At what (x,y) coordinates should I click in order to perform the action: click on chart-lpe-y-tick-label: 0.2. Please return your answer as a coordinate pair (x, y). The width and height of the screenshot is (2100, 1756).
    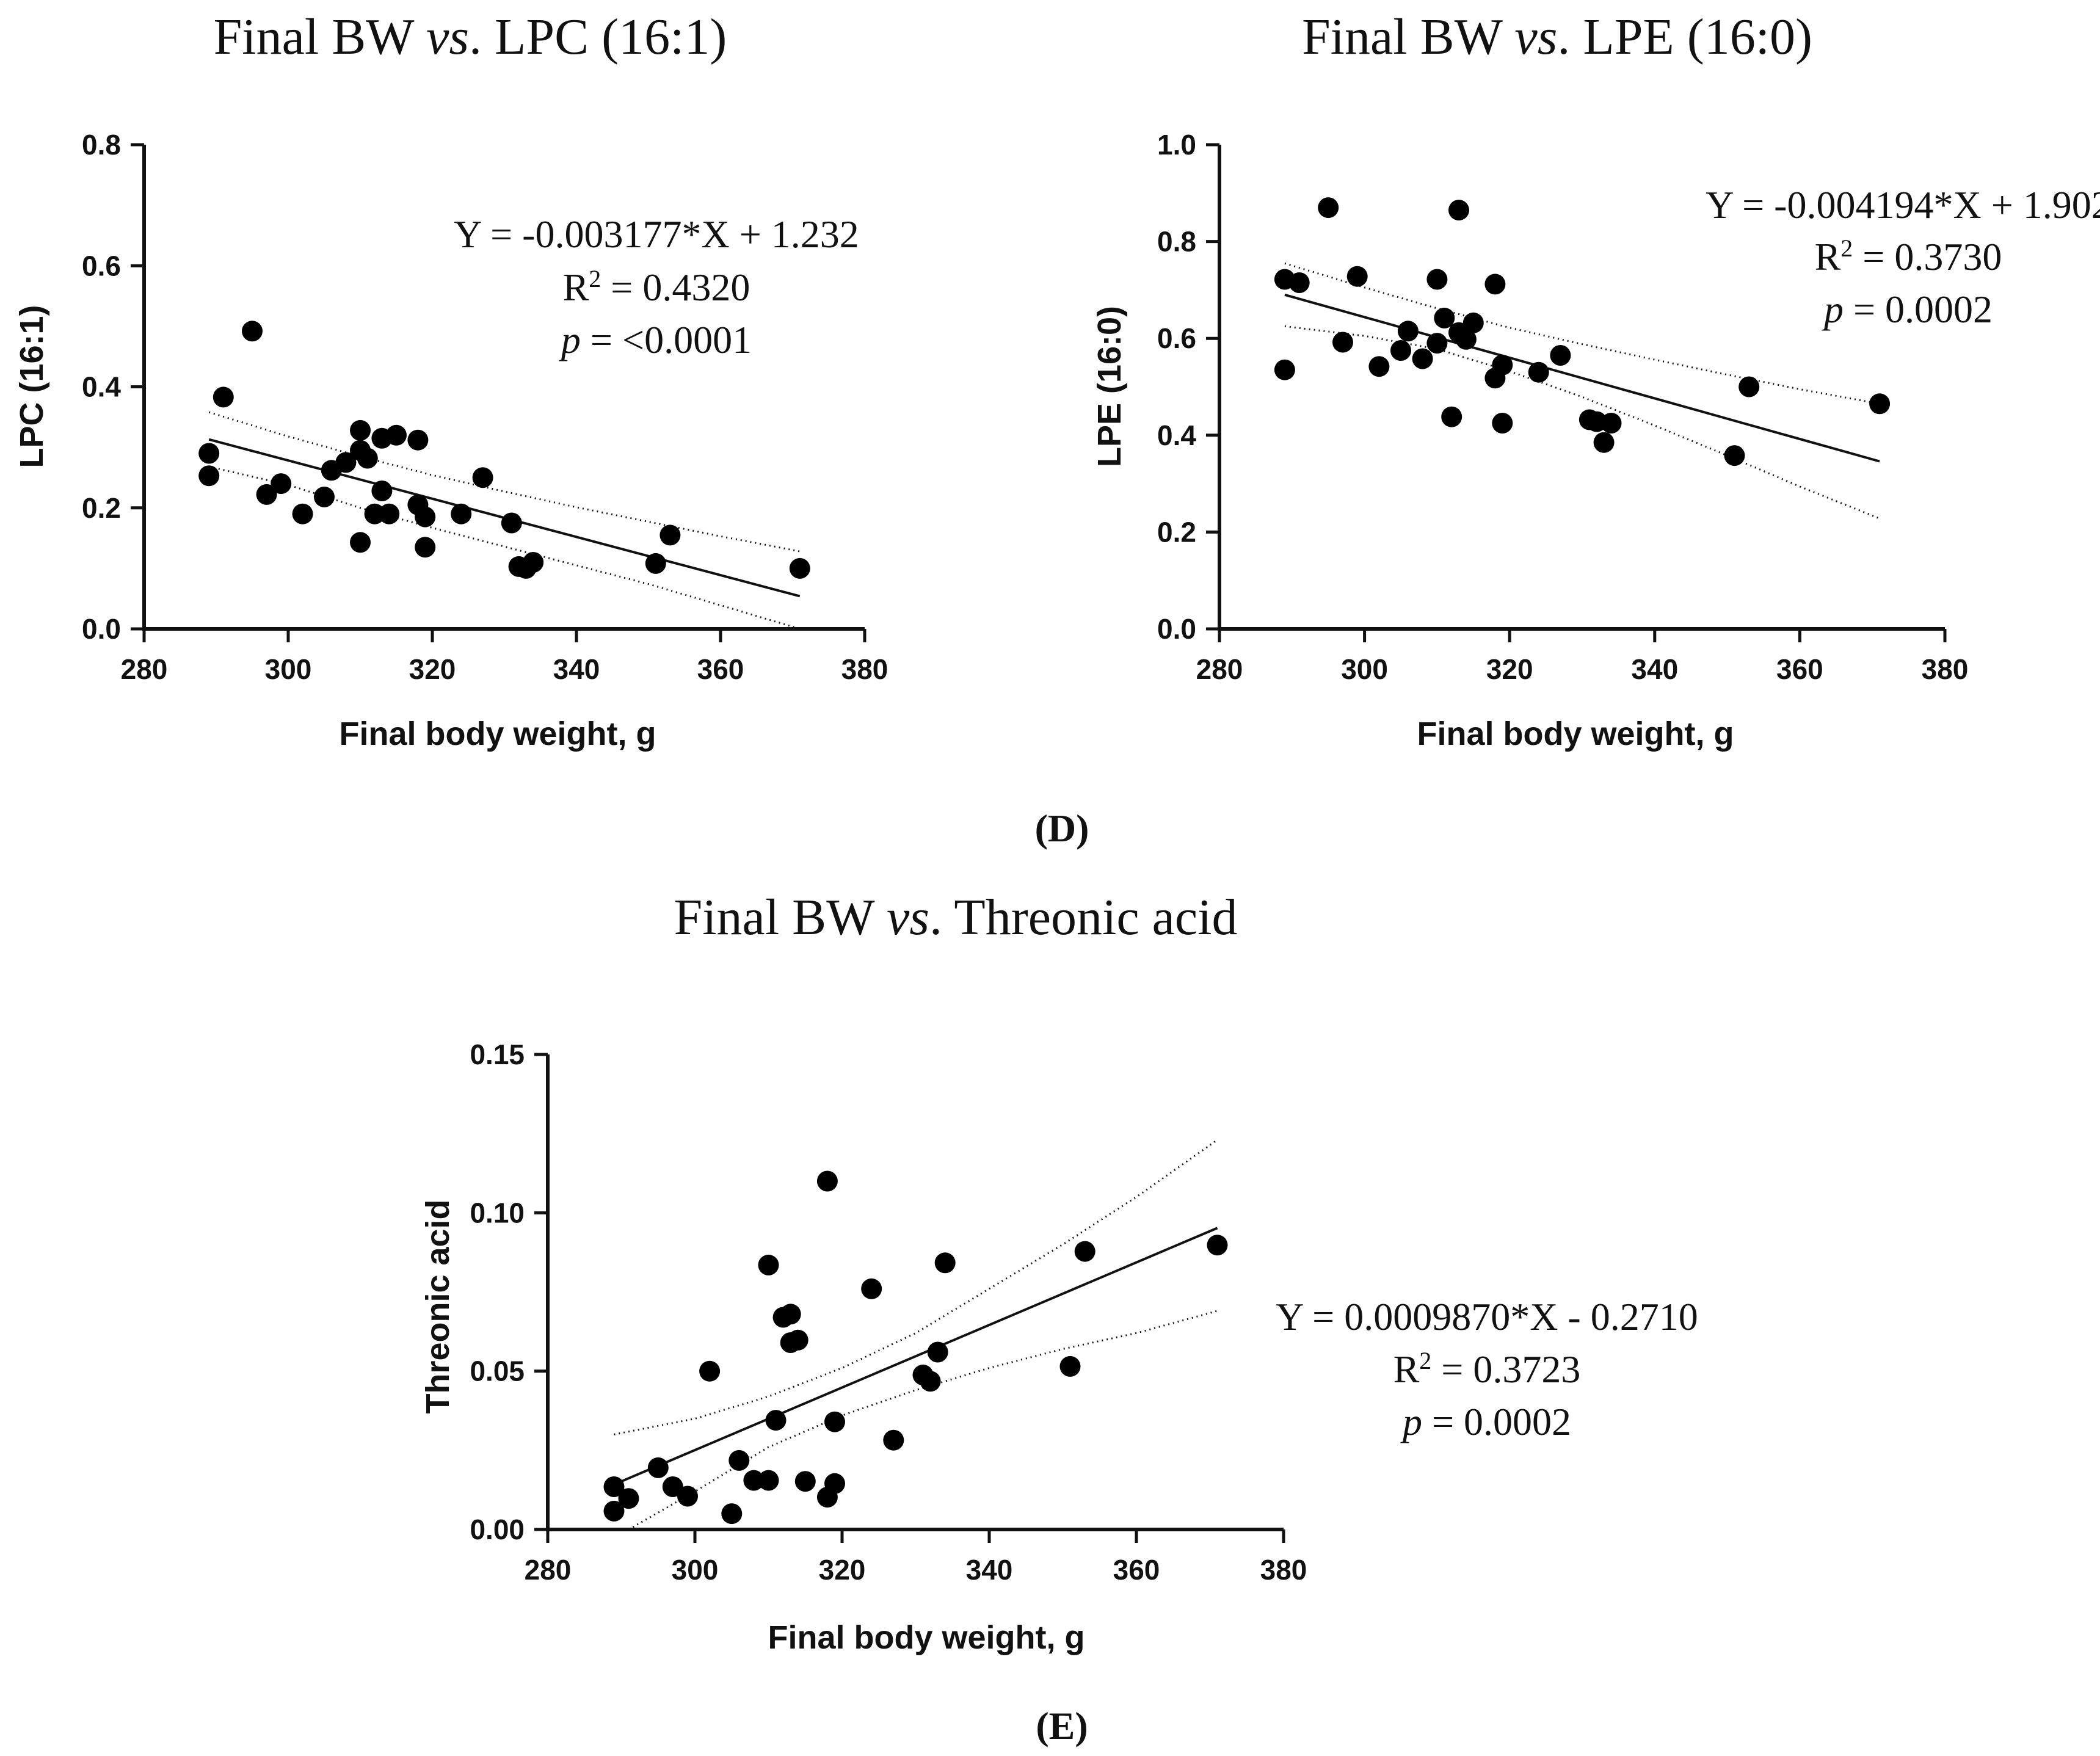
    Looking at the image, I should click on (1176, 532).